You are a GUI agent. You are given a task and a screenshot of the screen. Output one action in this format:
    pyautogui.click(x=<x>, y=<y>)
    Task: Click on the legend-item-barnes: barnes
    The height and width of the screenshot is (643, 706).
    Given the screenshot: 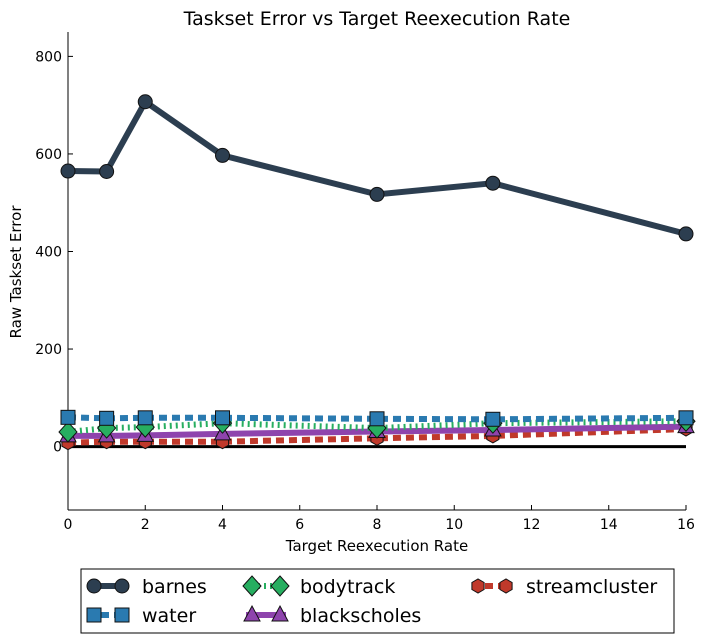 What is the action you would take?
    pyautogui.click(x=146, y=587)
    